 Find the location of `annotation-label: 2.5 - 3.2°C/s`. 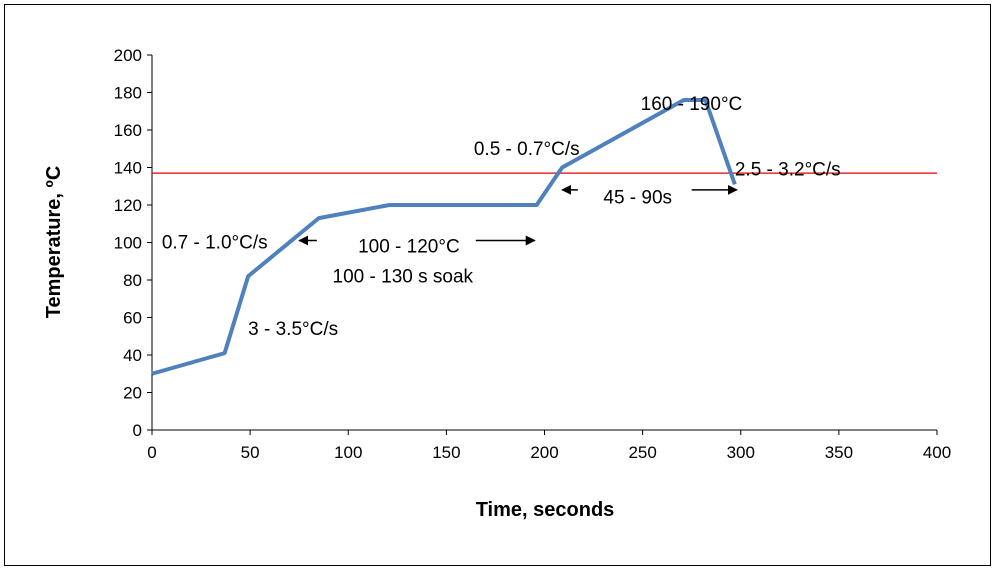

annotation-label: 2.5 - 3.2°C/s is located at coordinates (788, 169).